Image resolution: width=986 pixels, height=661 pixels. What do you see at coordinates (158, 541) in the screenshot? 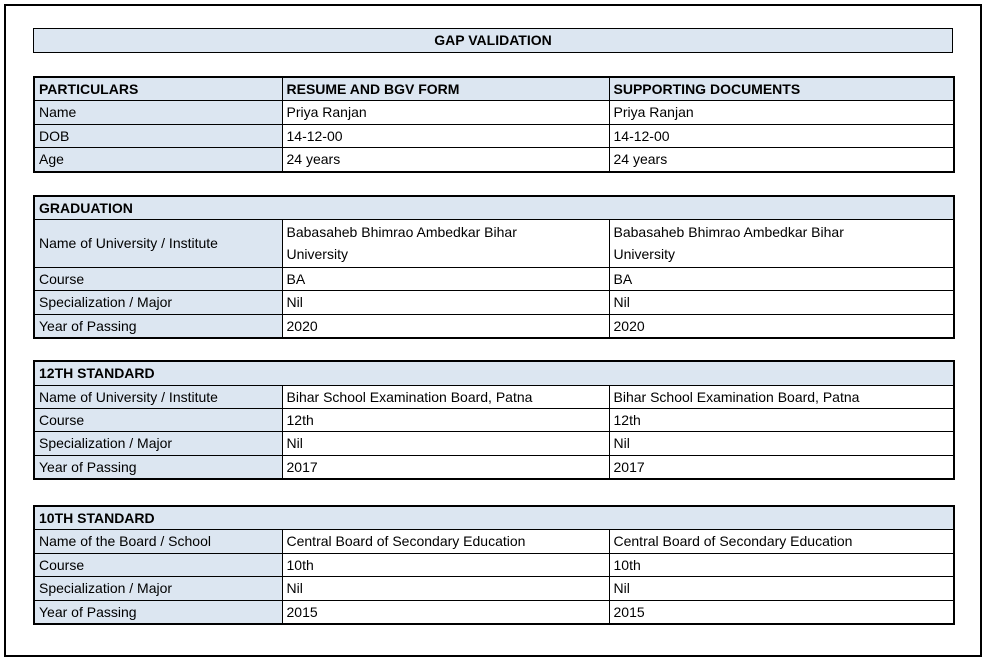
I see `row-label-cell: Name of the Board / School` at bounding box center [158, 541].